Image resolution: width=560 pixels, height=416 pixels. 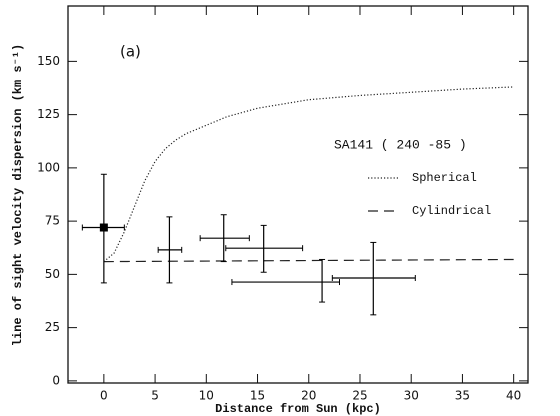 I want to click on y-tick-label: 0, so click(x=56, y=380).